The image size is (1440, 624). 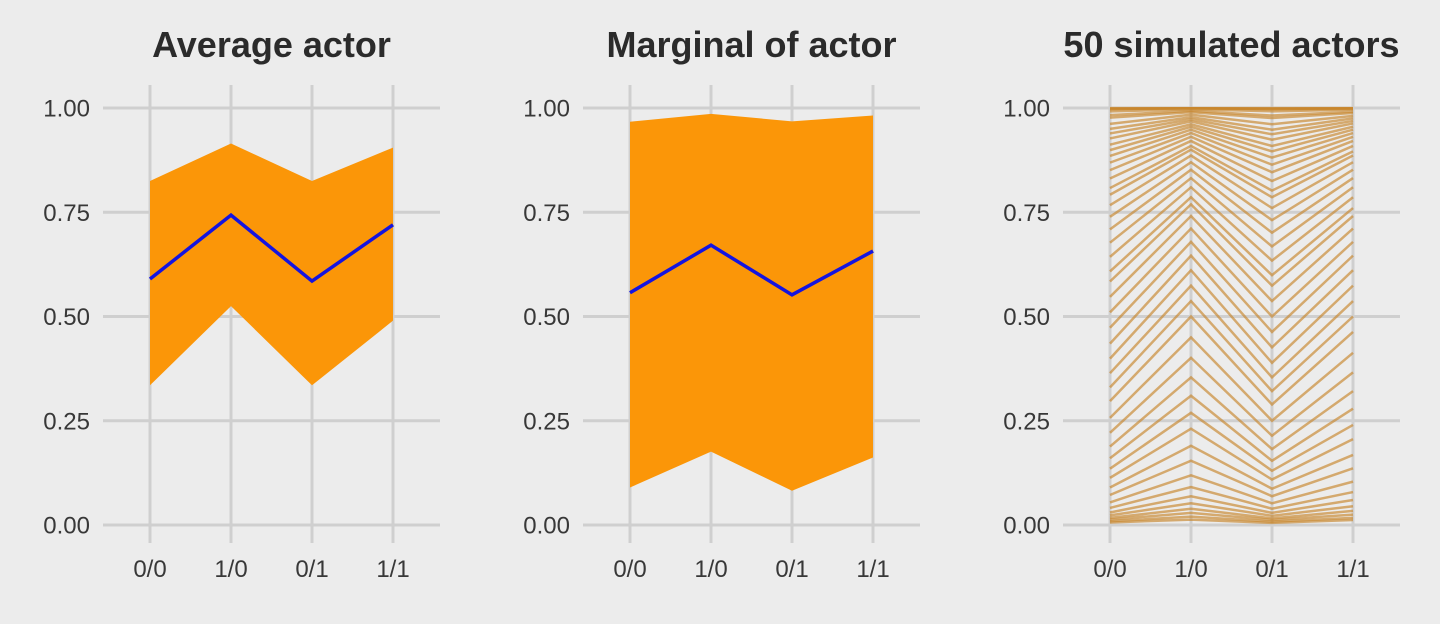 I want to click on panel-title-average-actor: Average actor, so click(x=271, y=44).